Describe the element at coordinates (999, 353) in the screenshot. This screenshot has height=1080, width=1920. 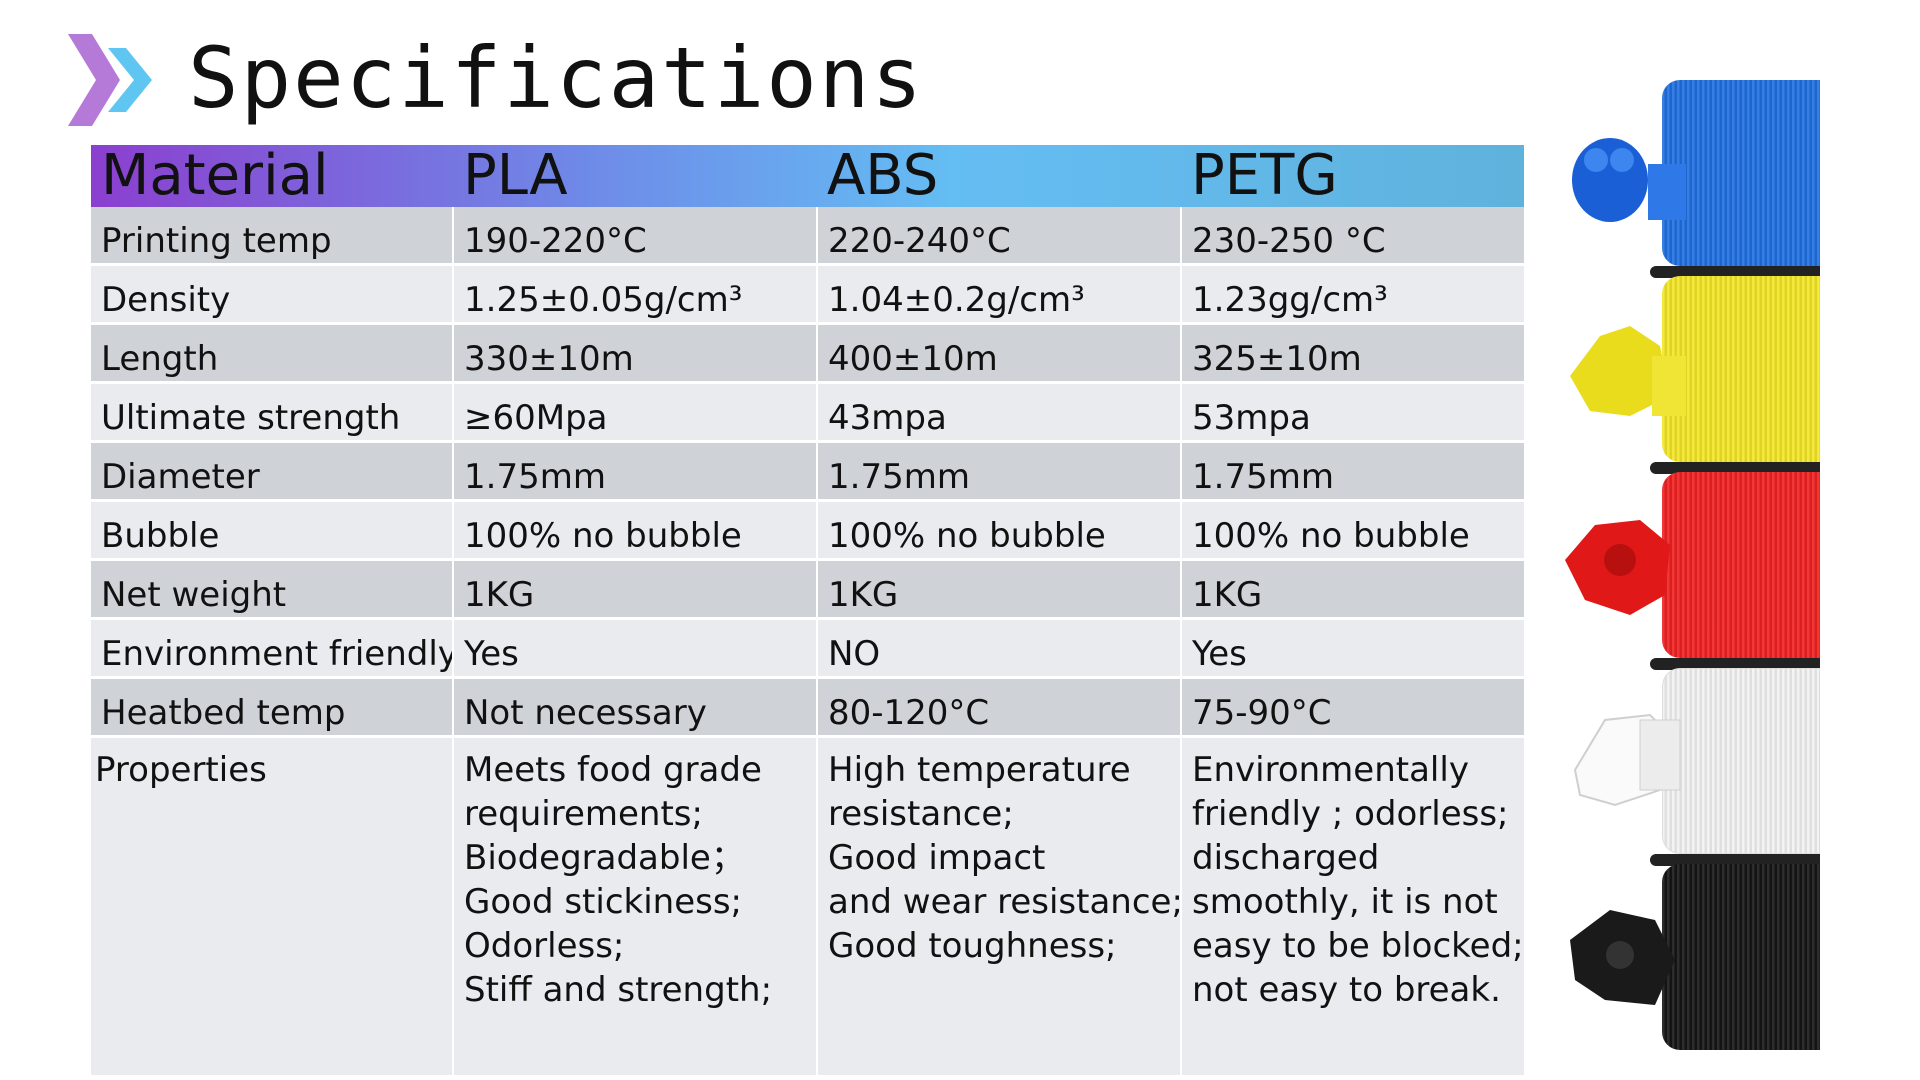
I see `abs-value: 400±10m` at that location.